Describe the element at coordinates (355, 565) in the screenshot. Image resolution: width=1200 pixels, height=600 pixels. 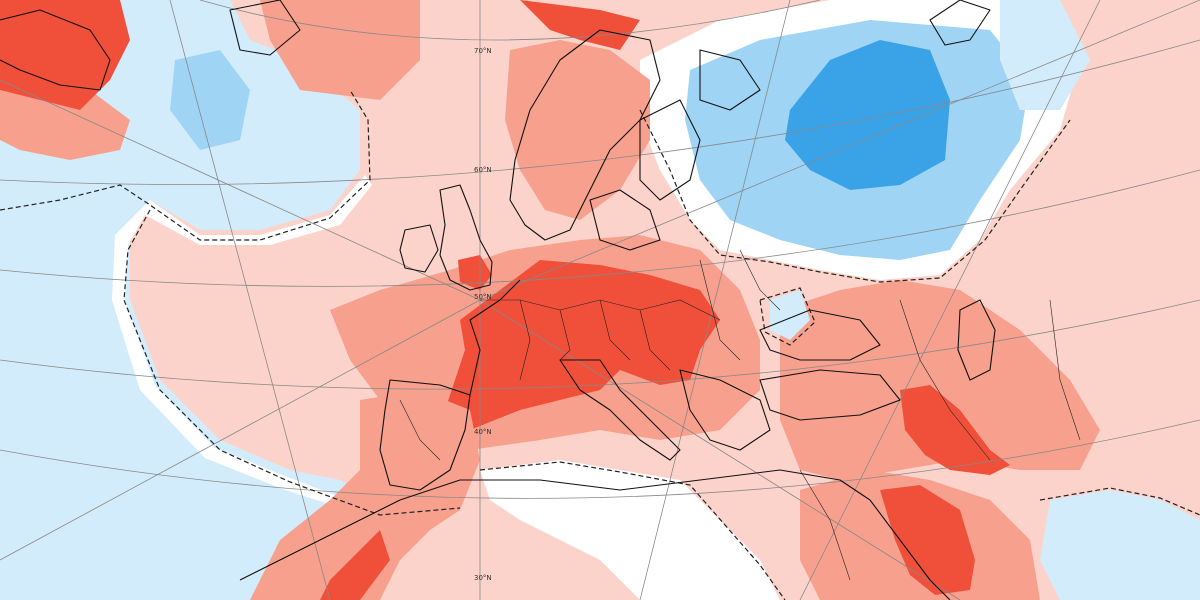
I see `strong-warm-morocco` at that location.